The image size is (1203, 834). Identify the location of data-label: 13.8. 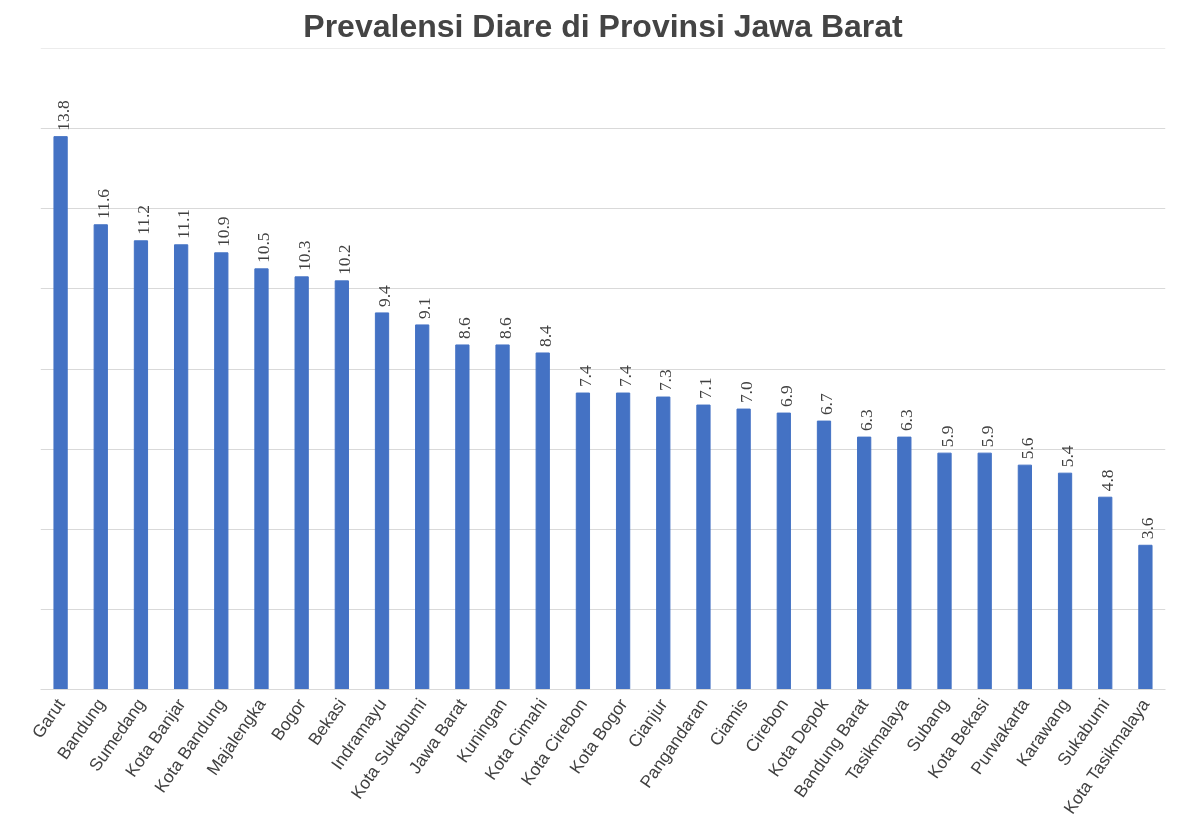
(63, 115).